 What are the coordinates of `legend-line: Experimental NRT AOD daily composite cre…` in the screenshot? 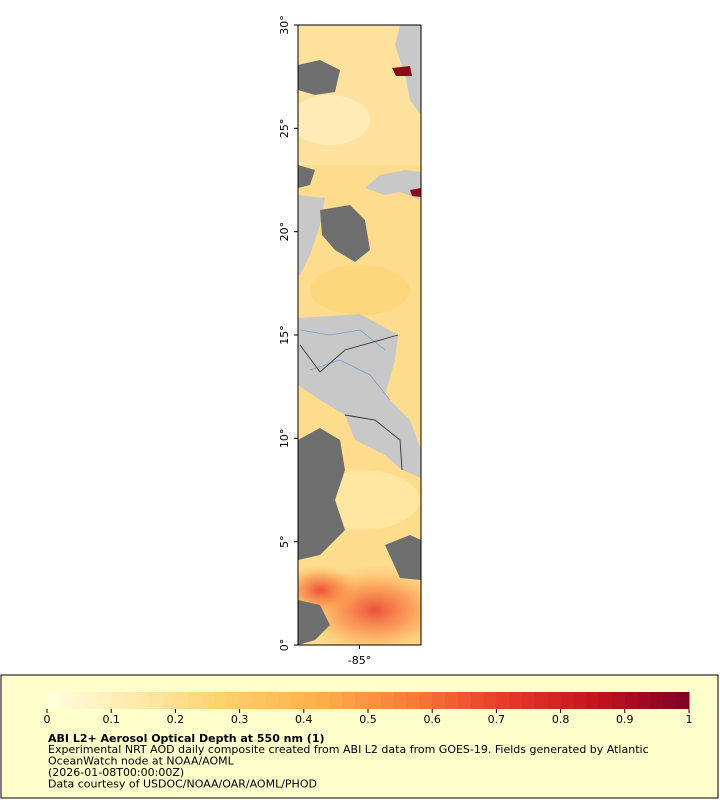 It's located at (348, 749).